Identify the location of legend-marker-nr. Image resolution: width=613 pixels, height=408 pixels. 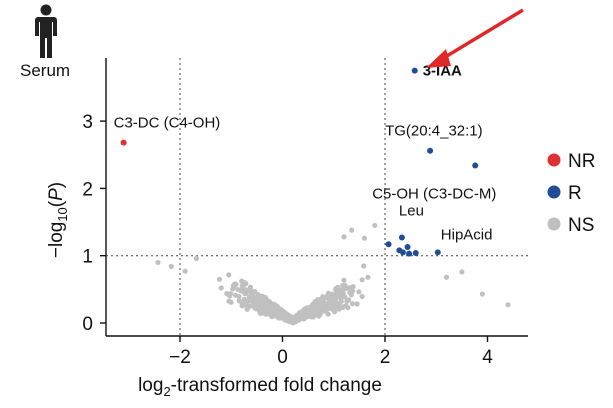
(554, 160).